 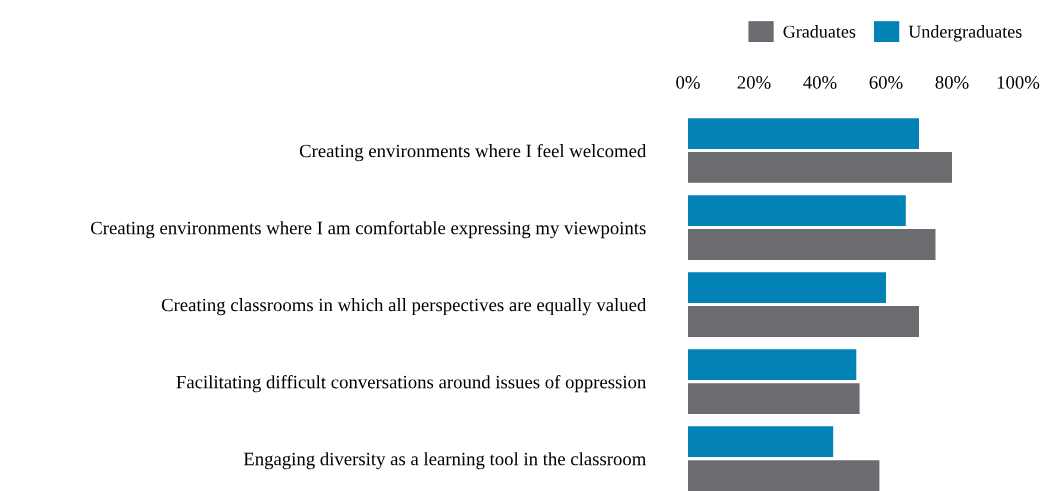 I want to click on x-tick-label: 20%, so click(x=754, y=82).